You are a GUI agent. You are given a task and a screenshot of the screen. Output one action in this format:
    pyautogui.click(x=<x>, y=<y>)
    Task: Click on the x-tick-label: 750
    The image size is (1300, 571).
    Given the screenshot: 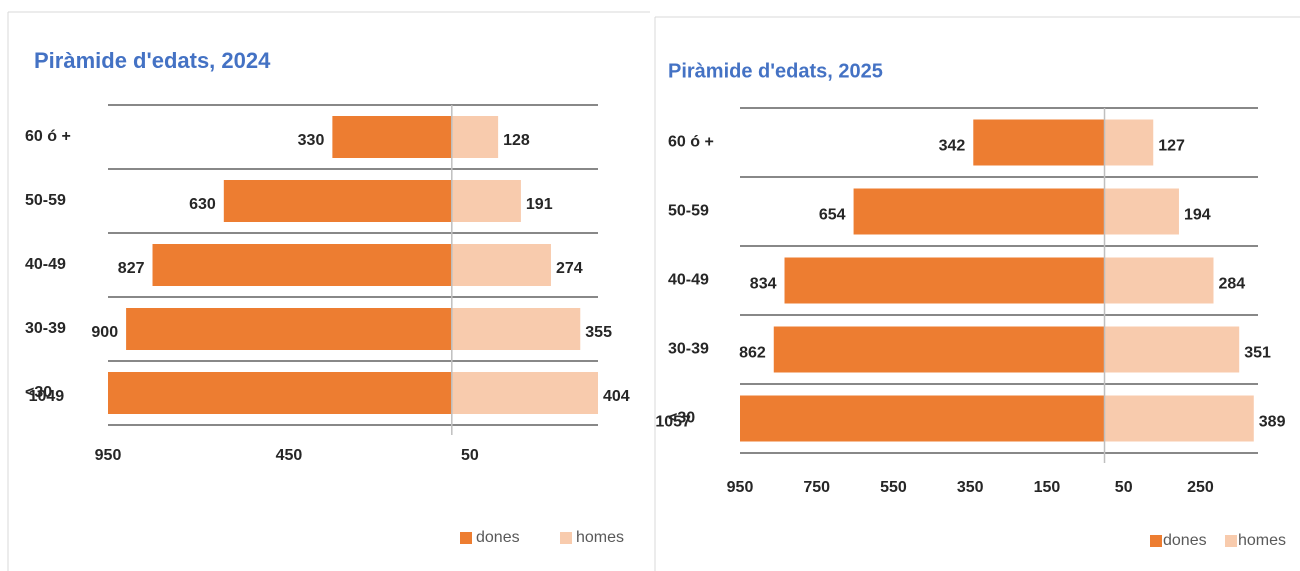 What is the action you would take?
    pyautogui.click(x=816, y=487)
    